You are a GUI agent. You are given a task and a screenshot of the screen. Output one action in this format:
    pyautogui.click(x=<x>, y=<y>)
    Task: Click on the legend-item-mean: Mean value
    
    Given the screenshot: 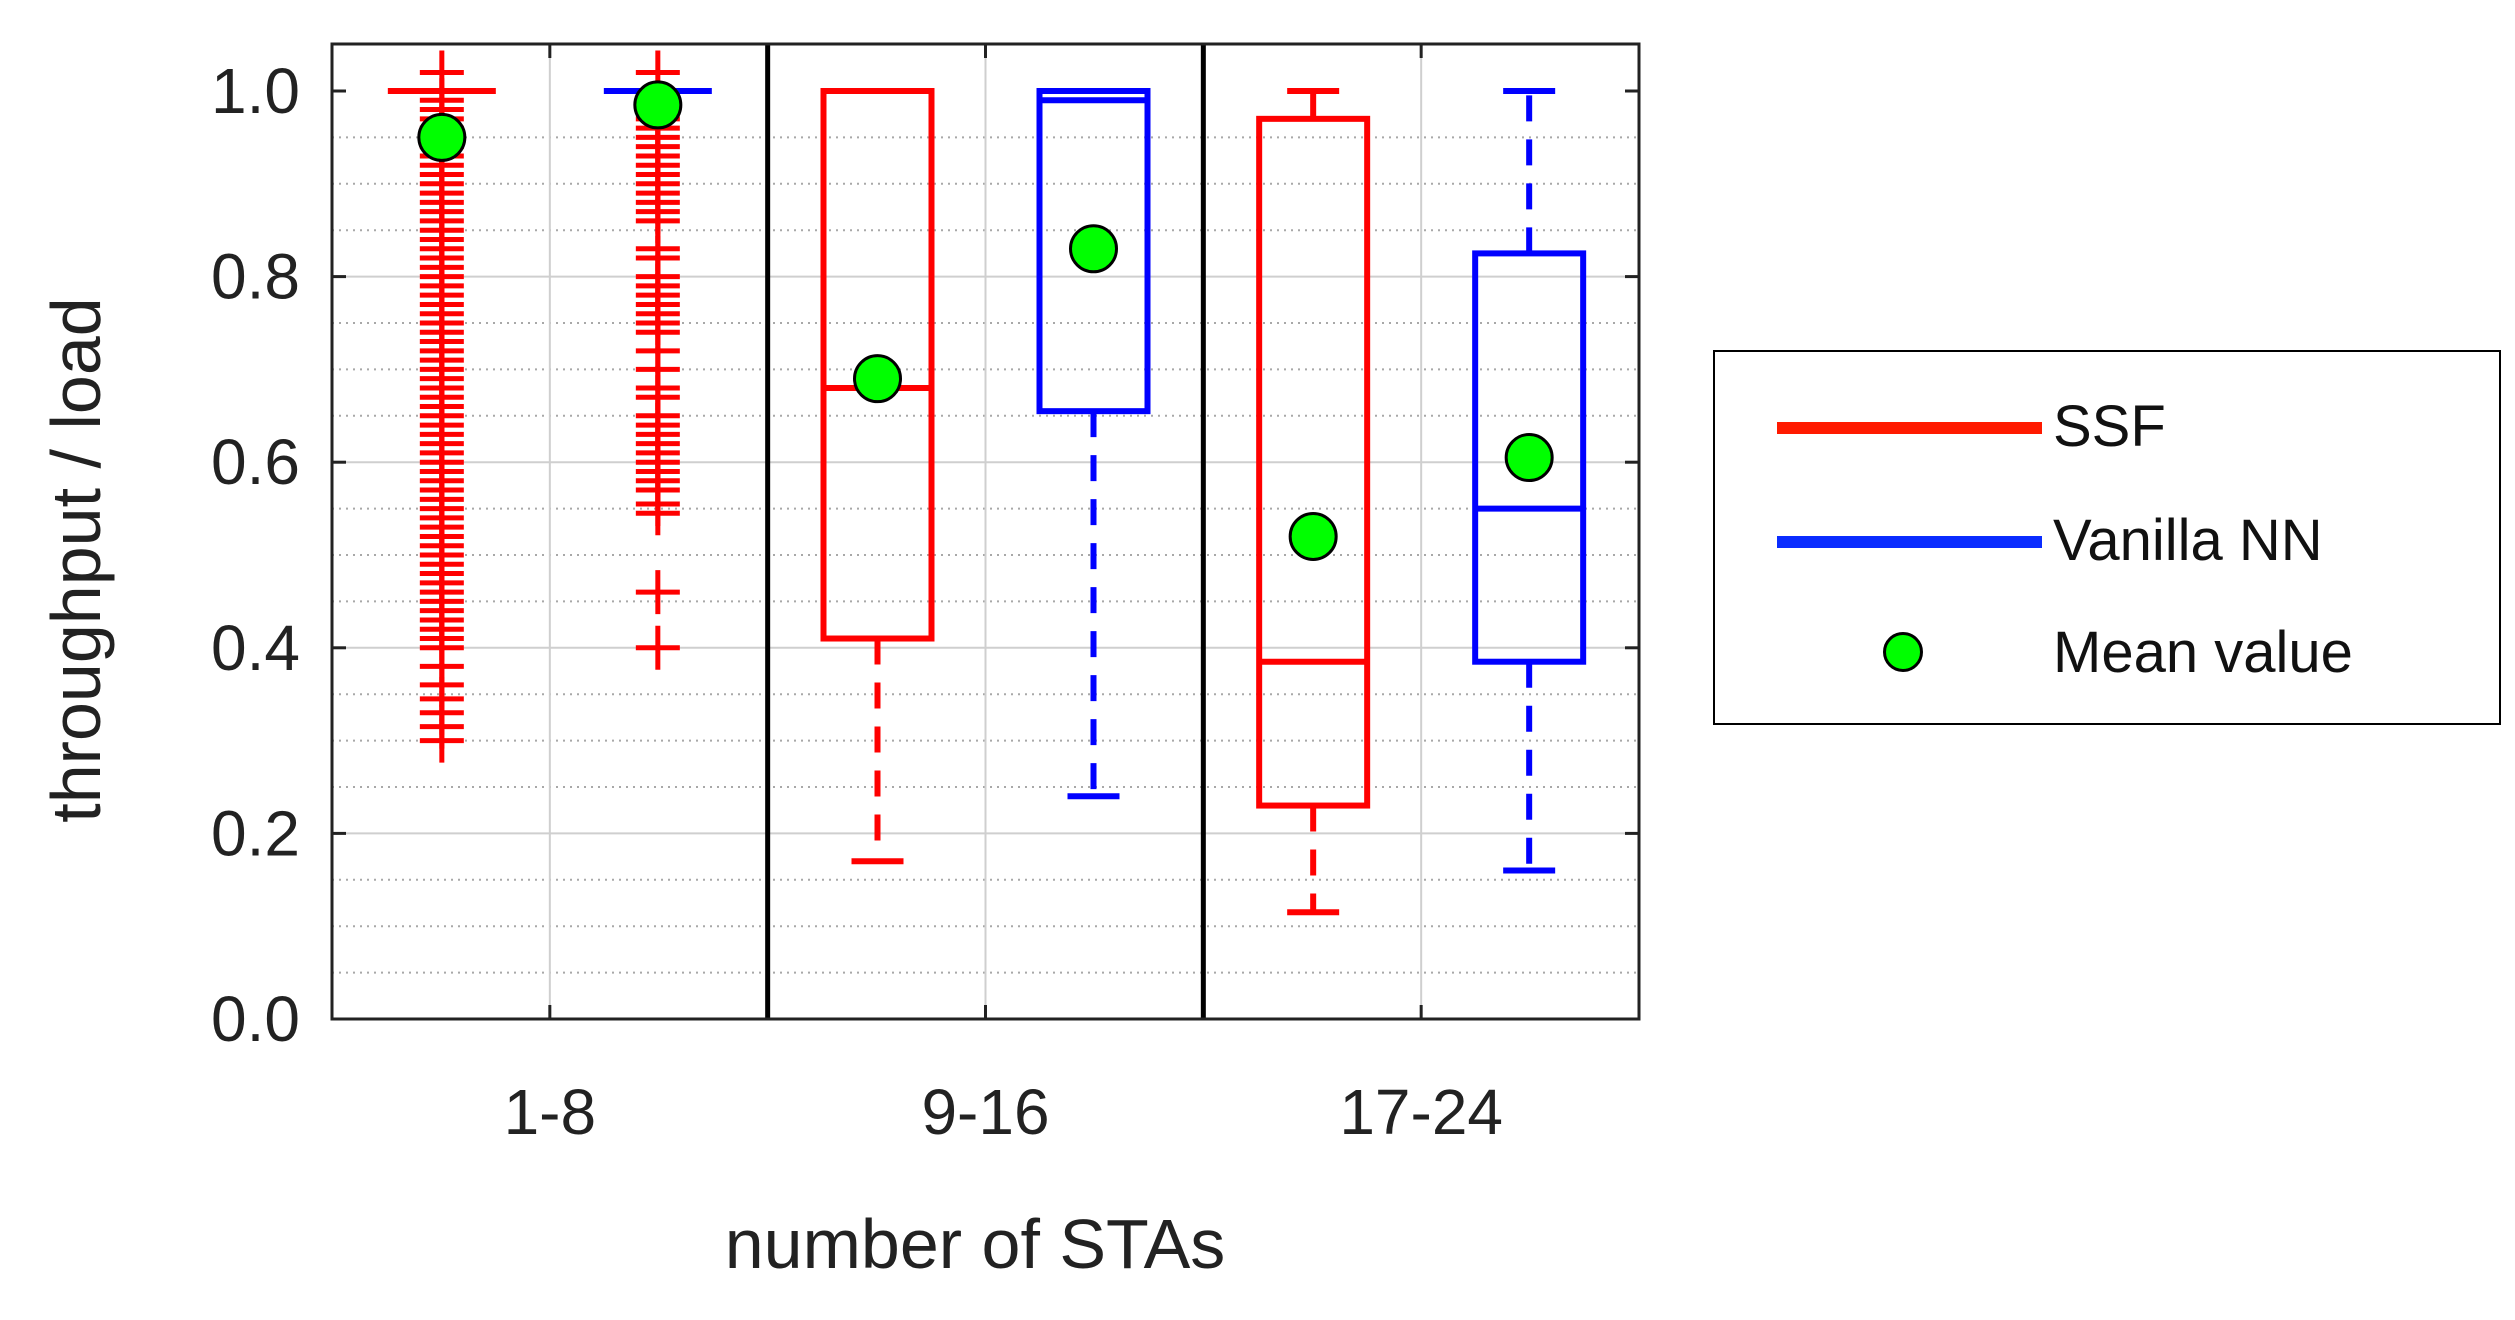 What is the action you would take?
    pyautogui.click(x=2107, y=654)
    